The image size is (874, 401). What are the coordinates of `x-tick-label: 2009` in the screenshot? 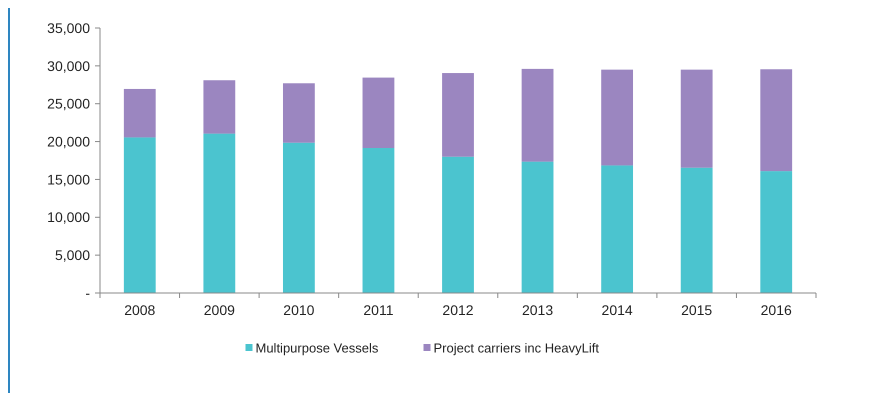 It's located at (220, 310).